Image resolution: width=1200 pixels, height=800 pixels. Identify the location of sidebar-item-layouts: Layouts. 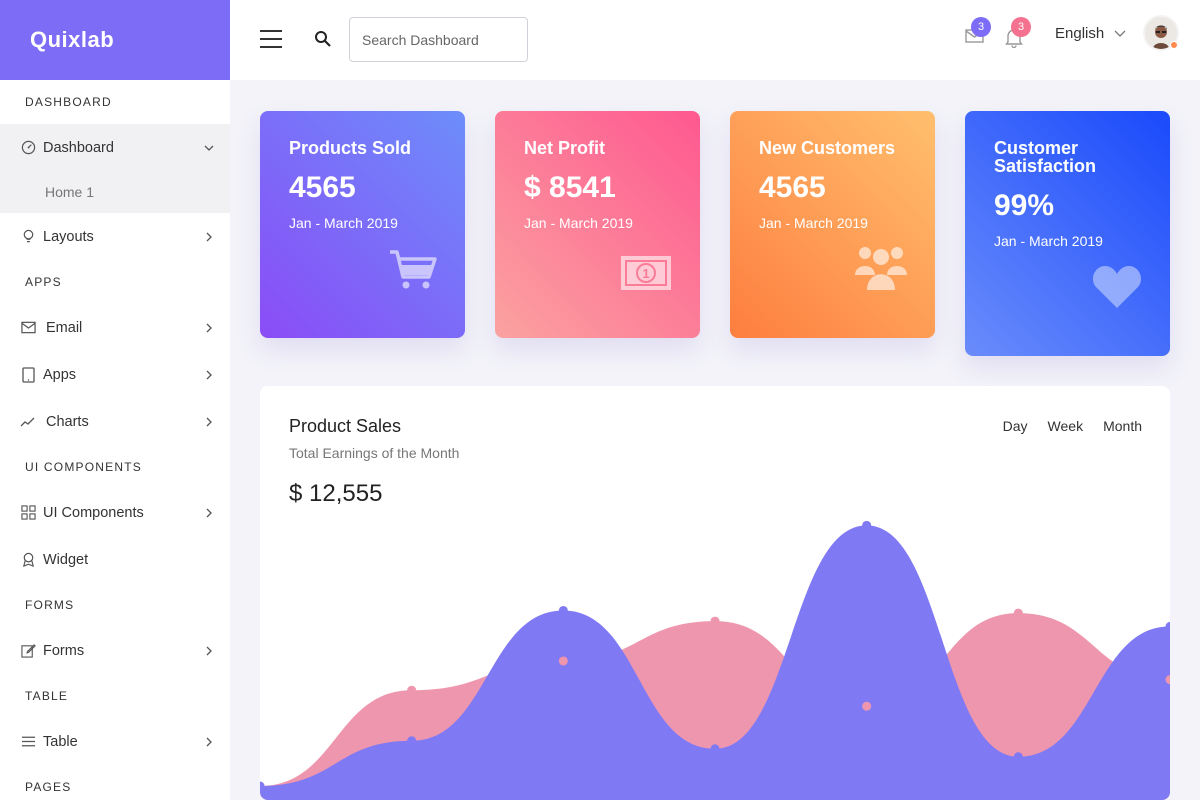
(115, 236).